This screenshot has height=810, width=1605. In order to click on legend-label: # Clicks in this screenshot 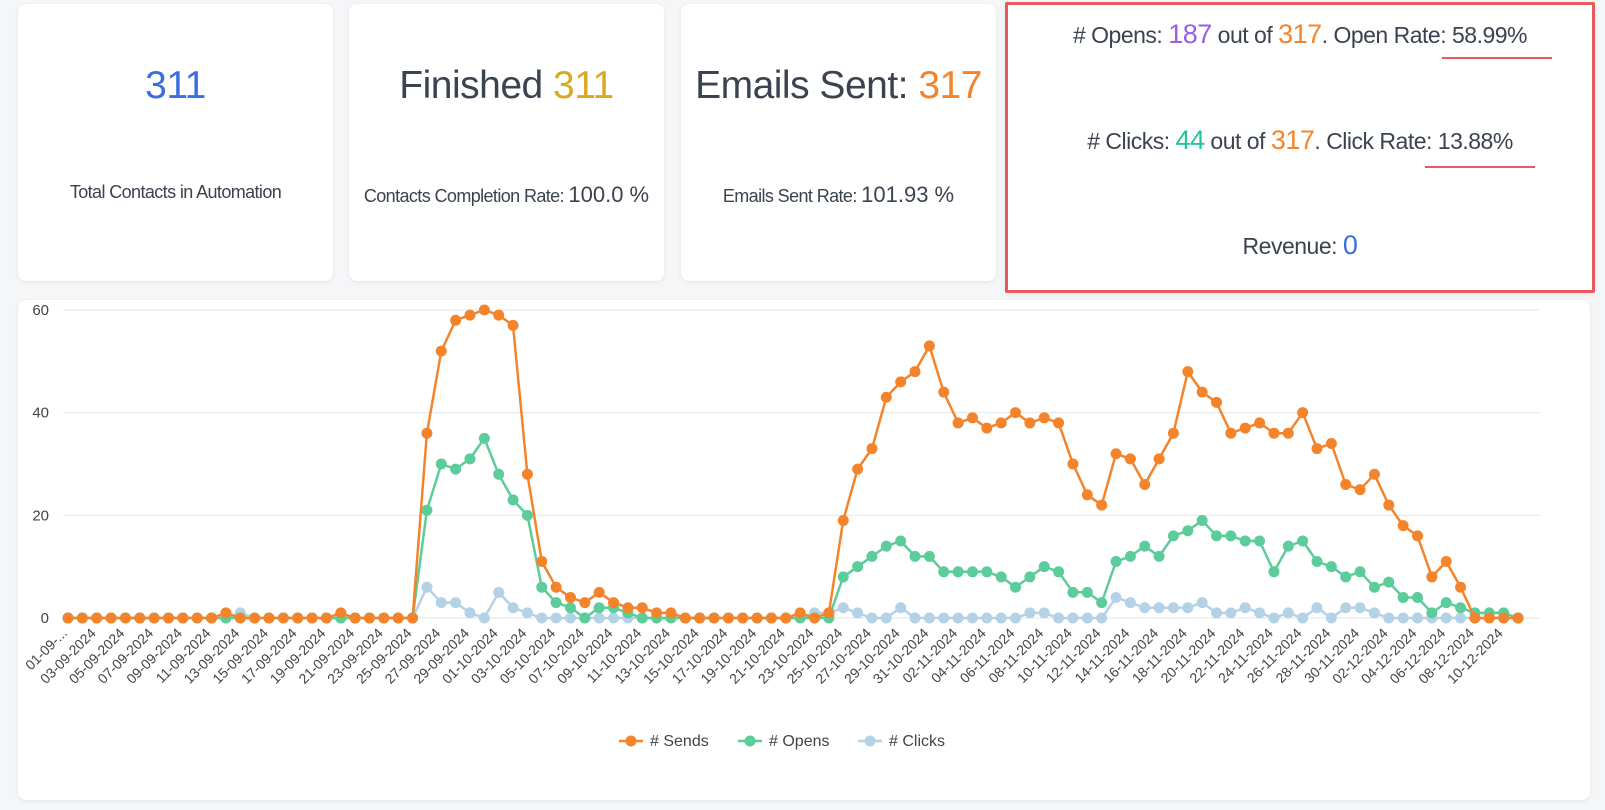, I will do `click(917, 741)`.